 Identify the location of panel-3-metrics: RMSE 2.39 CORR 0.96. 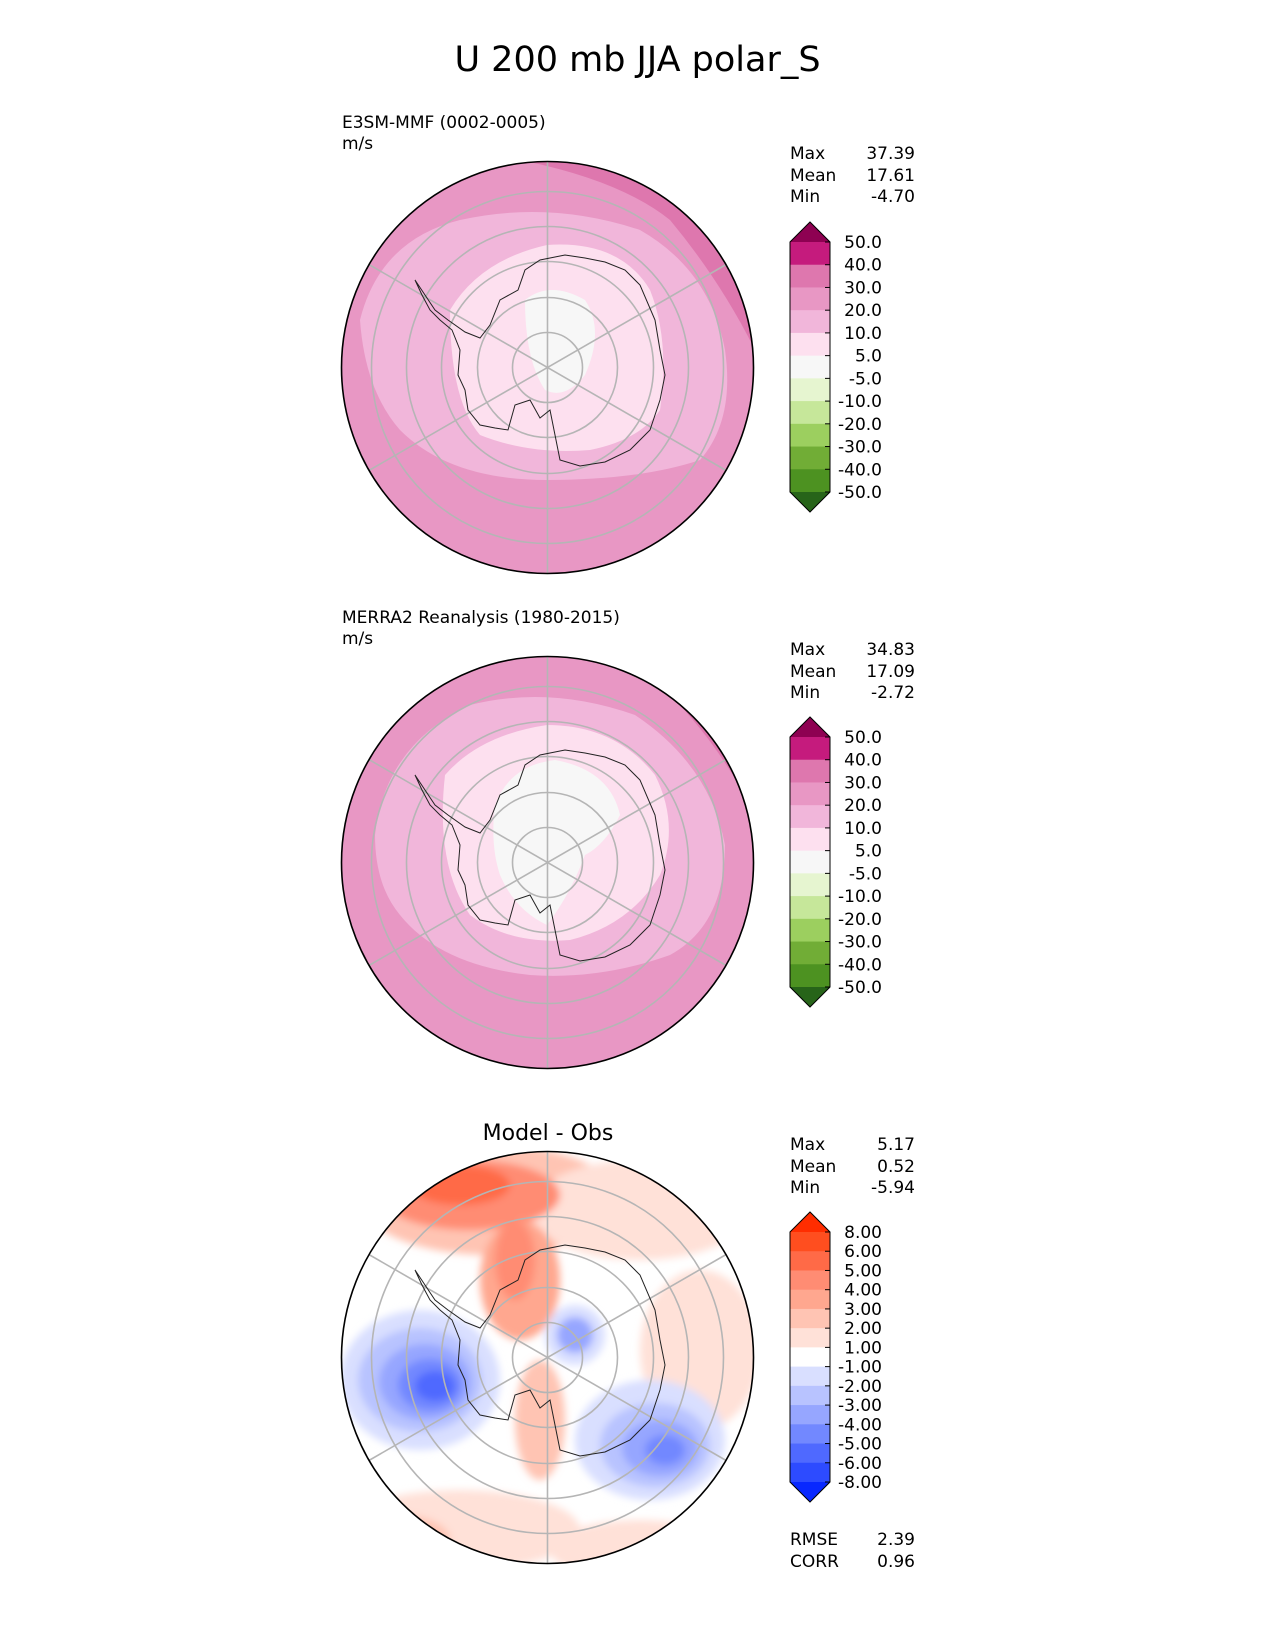
(852, 1551).